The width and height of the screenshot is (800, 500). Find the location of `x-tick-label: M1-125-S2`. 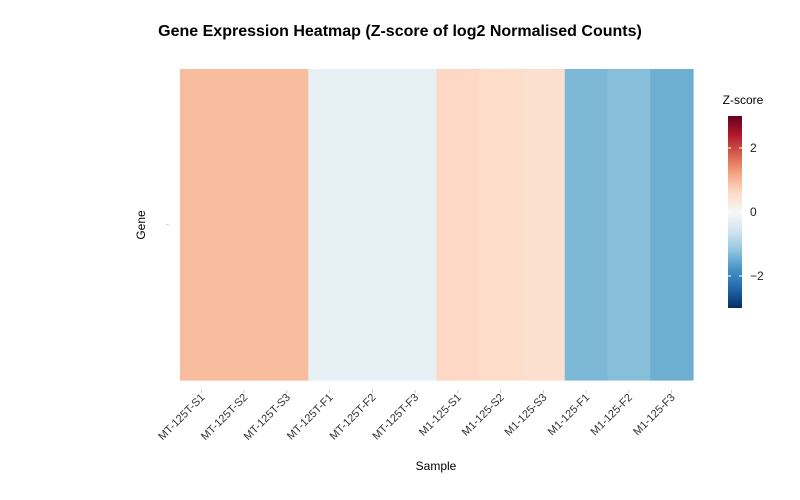

x-tick-label: M1-125-S2 is located at coordinates (483, 415).